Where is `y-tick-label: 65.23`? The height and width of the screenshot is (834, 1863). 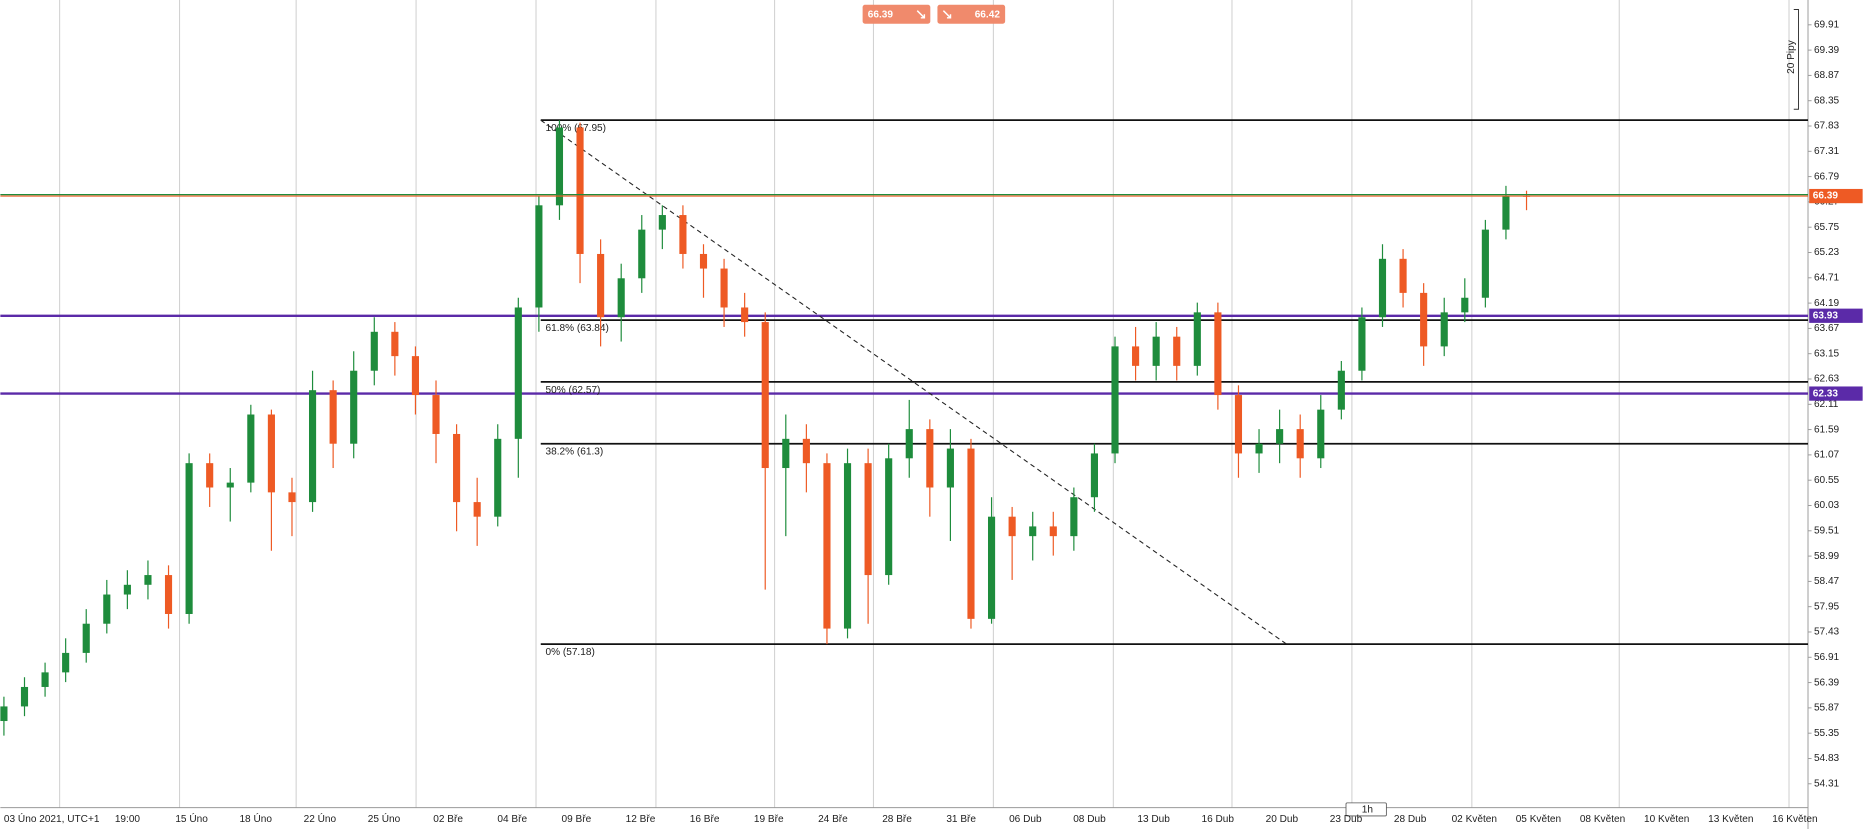
y-tick-label: 65.23 is located at coordinates (1827, 252).